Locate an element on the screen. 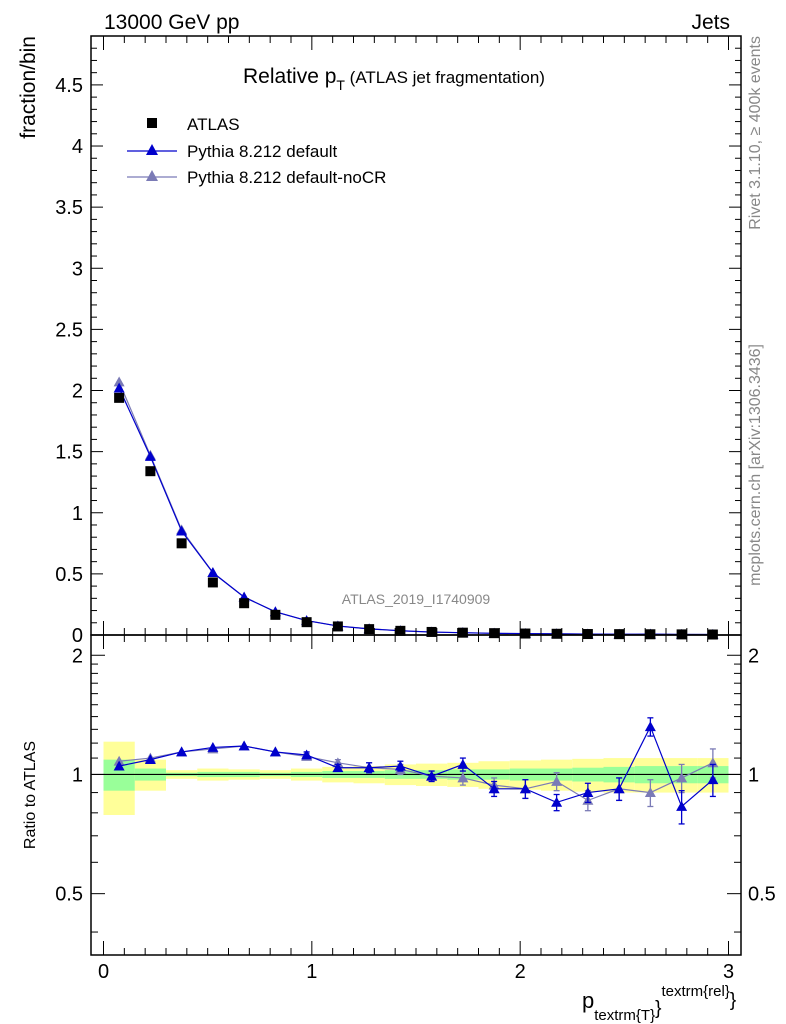  main-y-tick-label: 4 is located at coordinates (77, 147).